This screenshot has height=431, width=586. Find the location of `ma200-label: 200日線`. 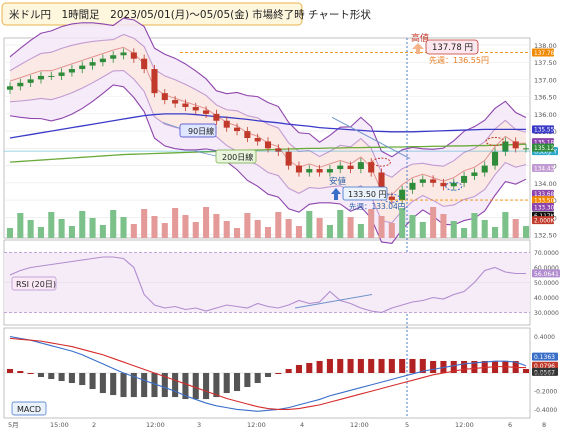

ma200-label: 200日線 is located at coordinates (237, 157).